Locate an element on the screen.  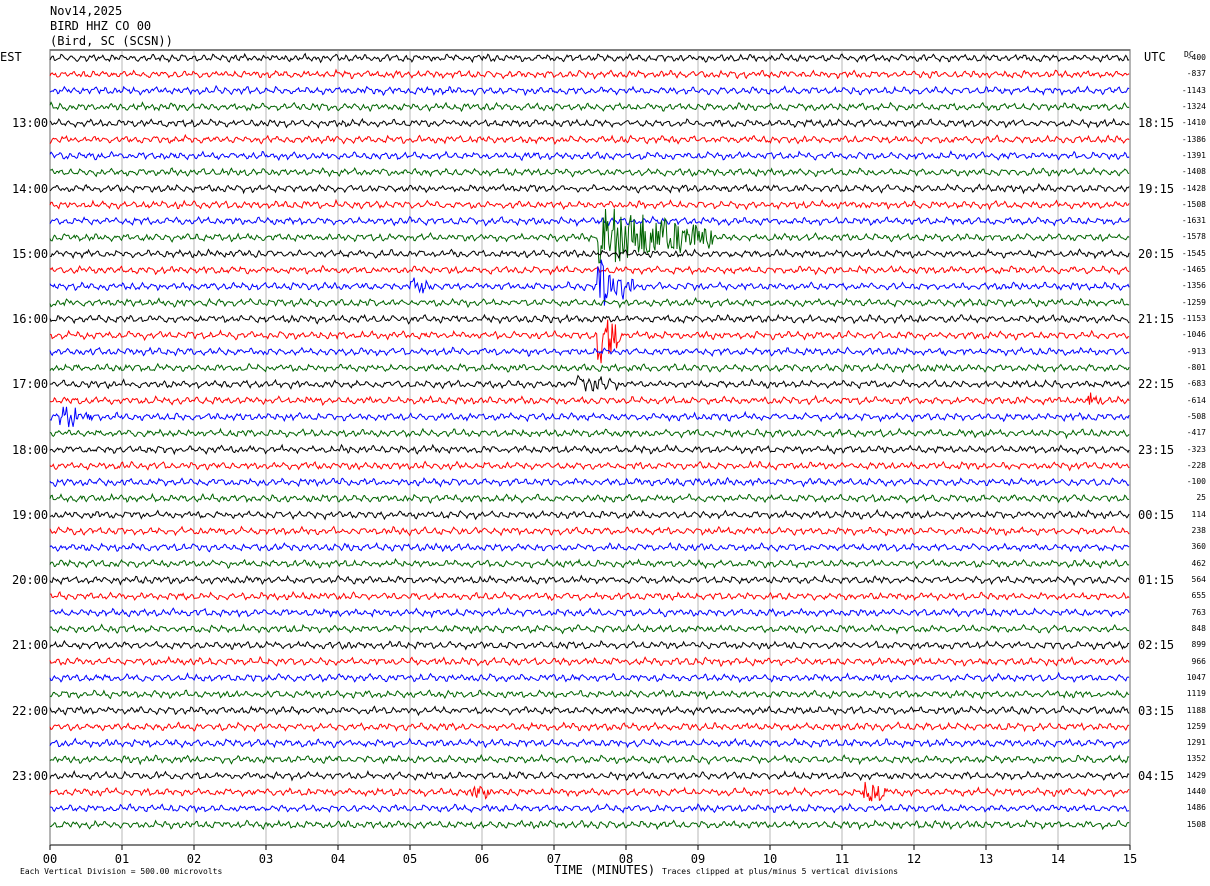
dc-offset-label: -1408 is located at coordinates (1193, 172).